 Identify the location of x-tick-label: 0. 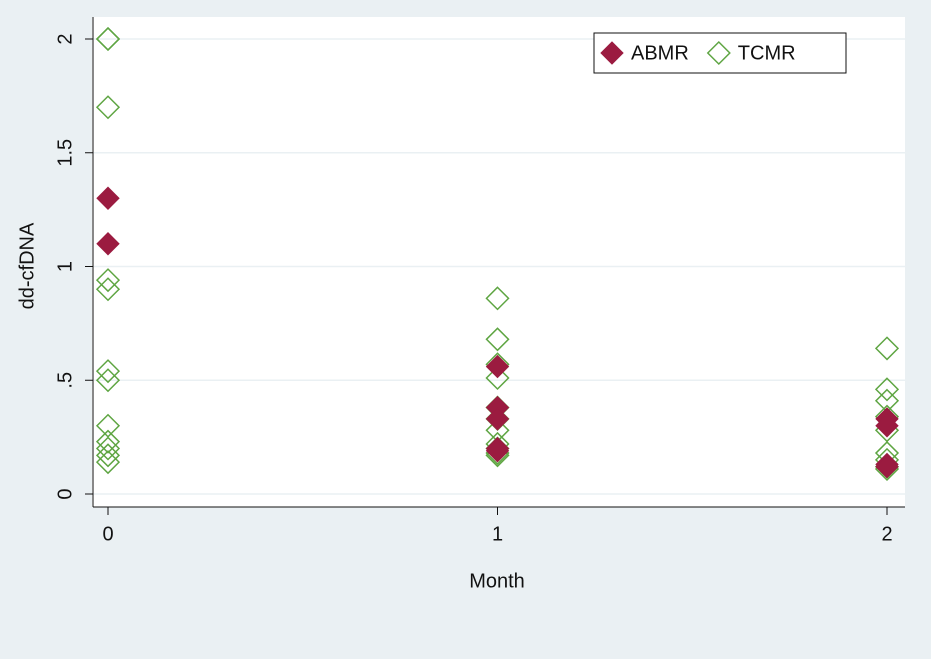
(107, 534).